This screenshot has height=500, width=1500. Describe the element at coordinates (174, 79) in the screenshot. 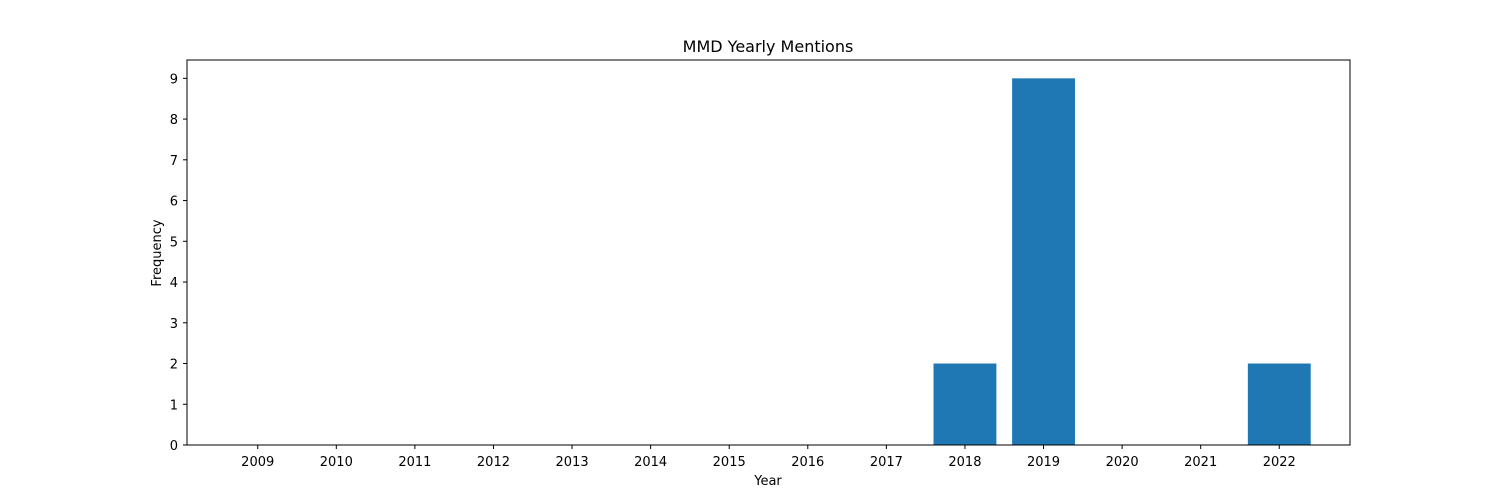

I see `y-tick-label-9: 9` at that location.